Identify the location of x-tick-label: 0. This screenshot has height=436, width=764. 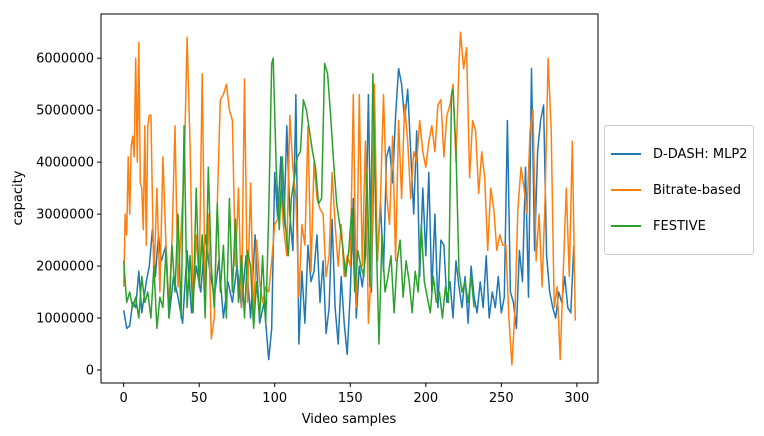
(124, 398).